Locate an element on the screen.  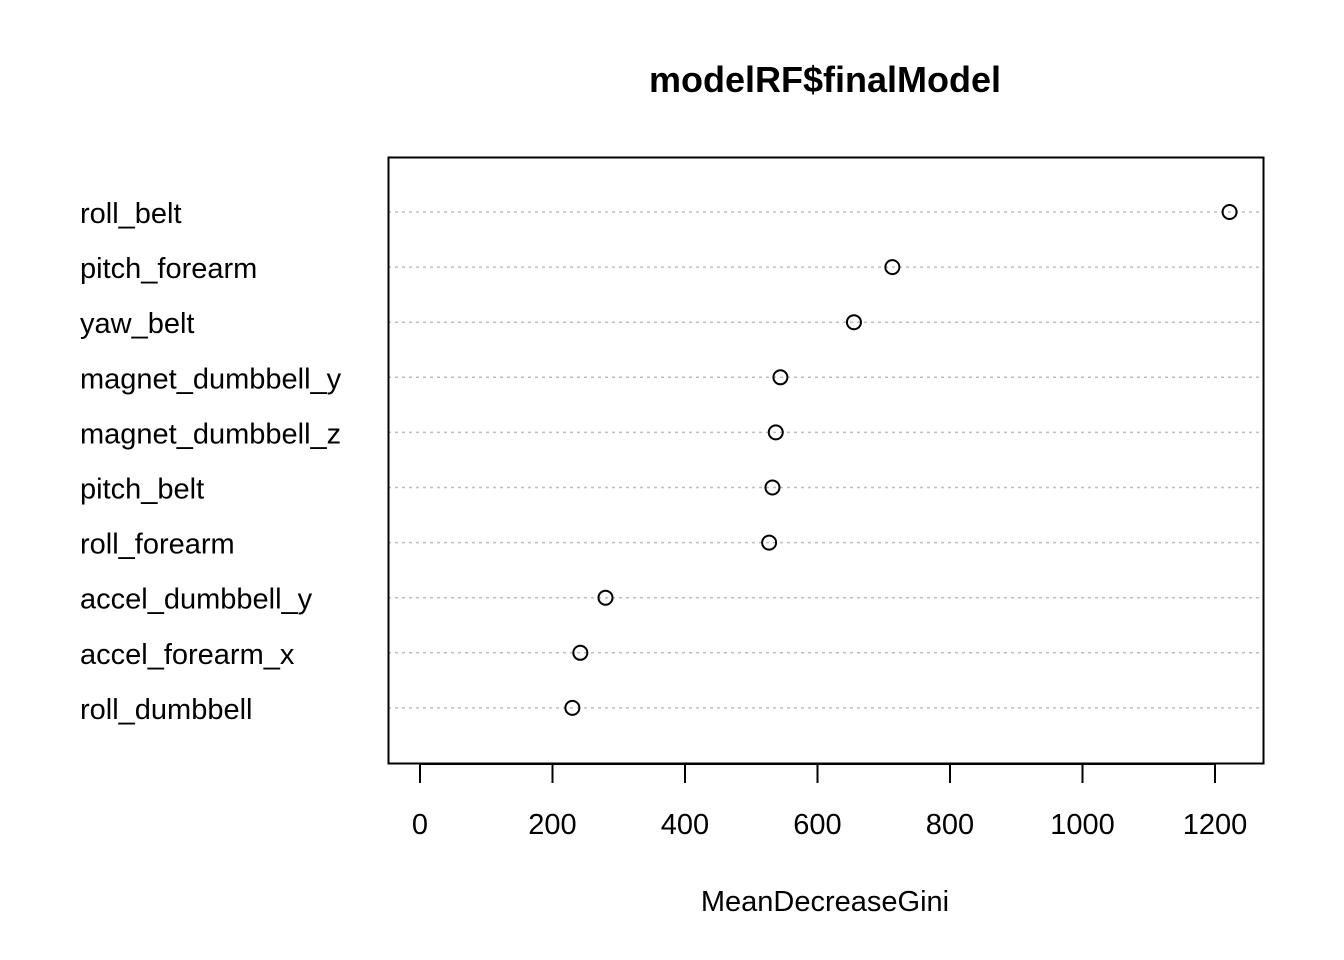
category-label: roll_forearm is located at coordinates (157, 545).